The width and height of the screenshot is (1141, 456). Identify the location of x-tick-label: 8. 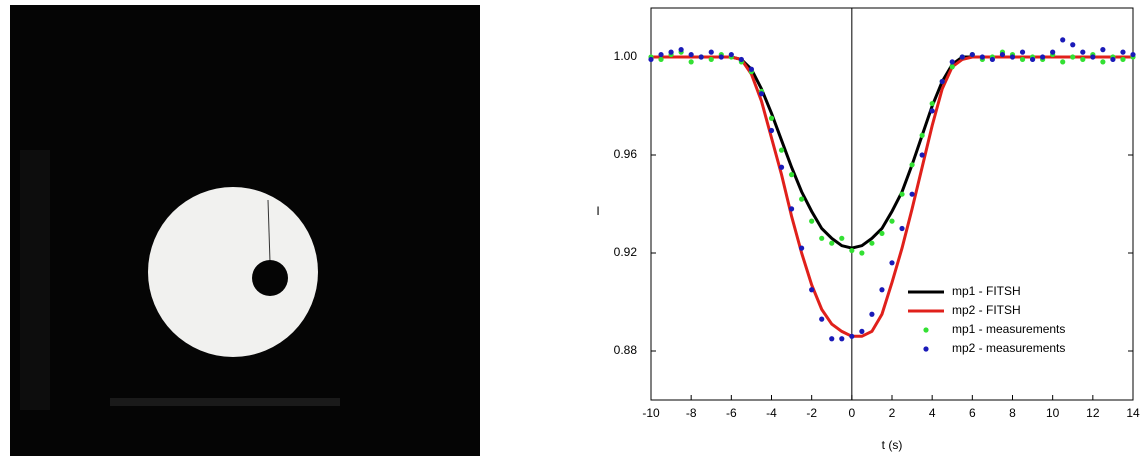
(1012, 413).